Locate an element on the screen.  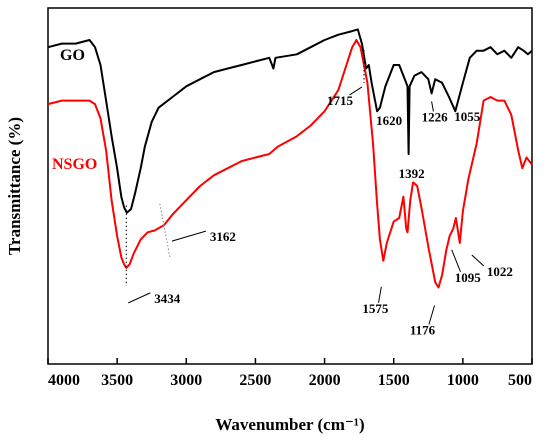
x-tick-label: 3000 is located at coordinates (186, 380).